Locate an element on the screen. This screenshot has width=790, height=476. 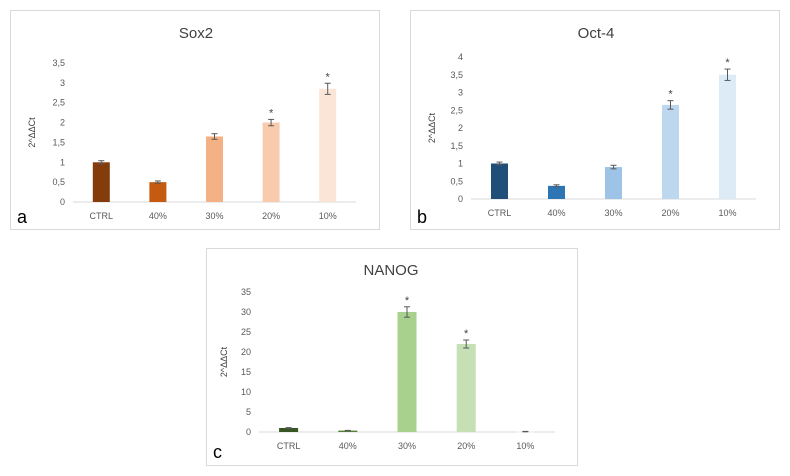
sox2-chart-title: Sox2 is located at coordinates (196, 33).